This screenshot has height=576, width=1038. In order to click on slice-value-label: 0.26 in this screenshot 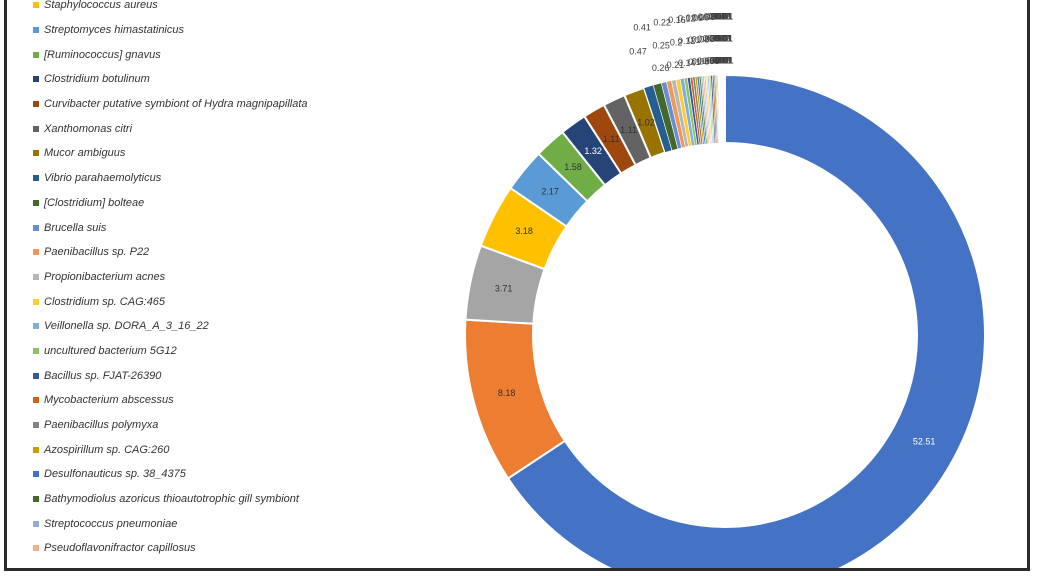, I will do `click(661, 68)`.